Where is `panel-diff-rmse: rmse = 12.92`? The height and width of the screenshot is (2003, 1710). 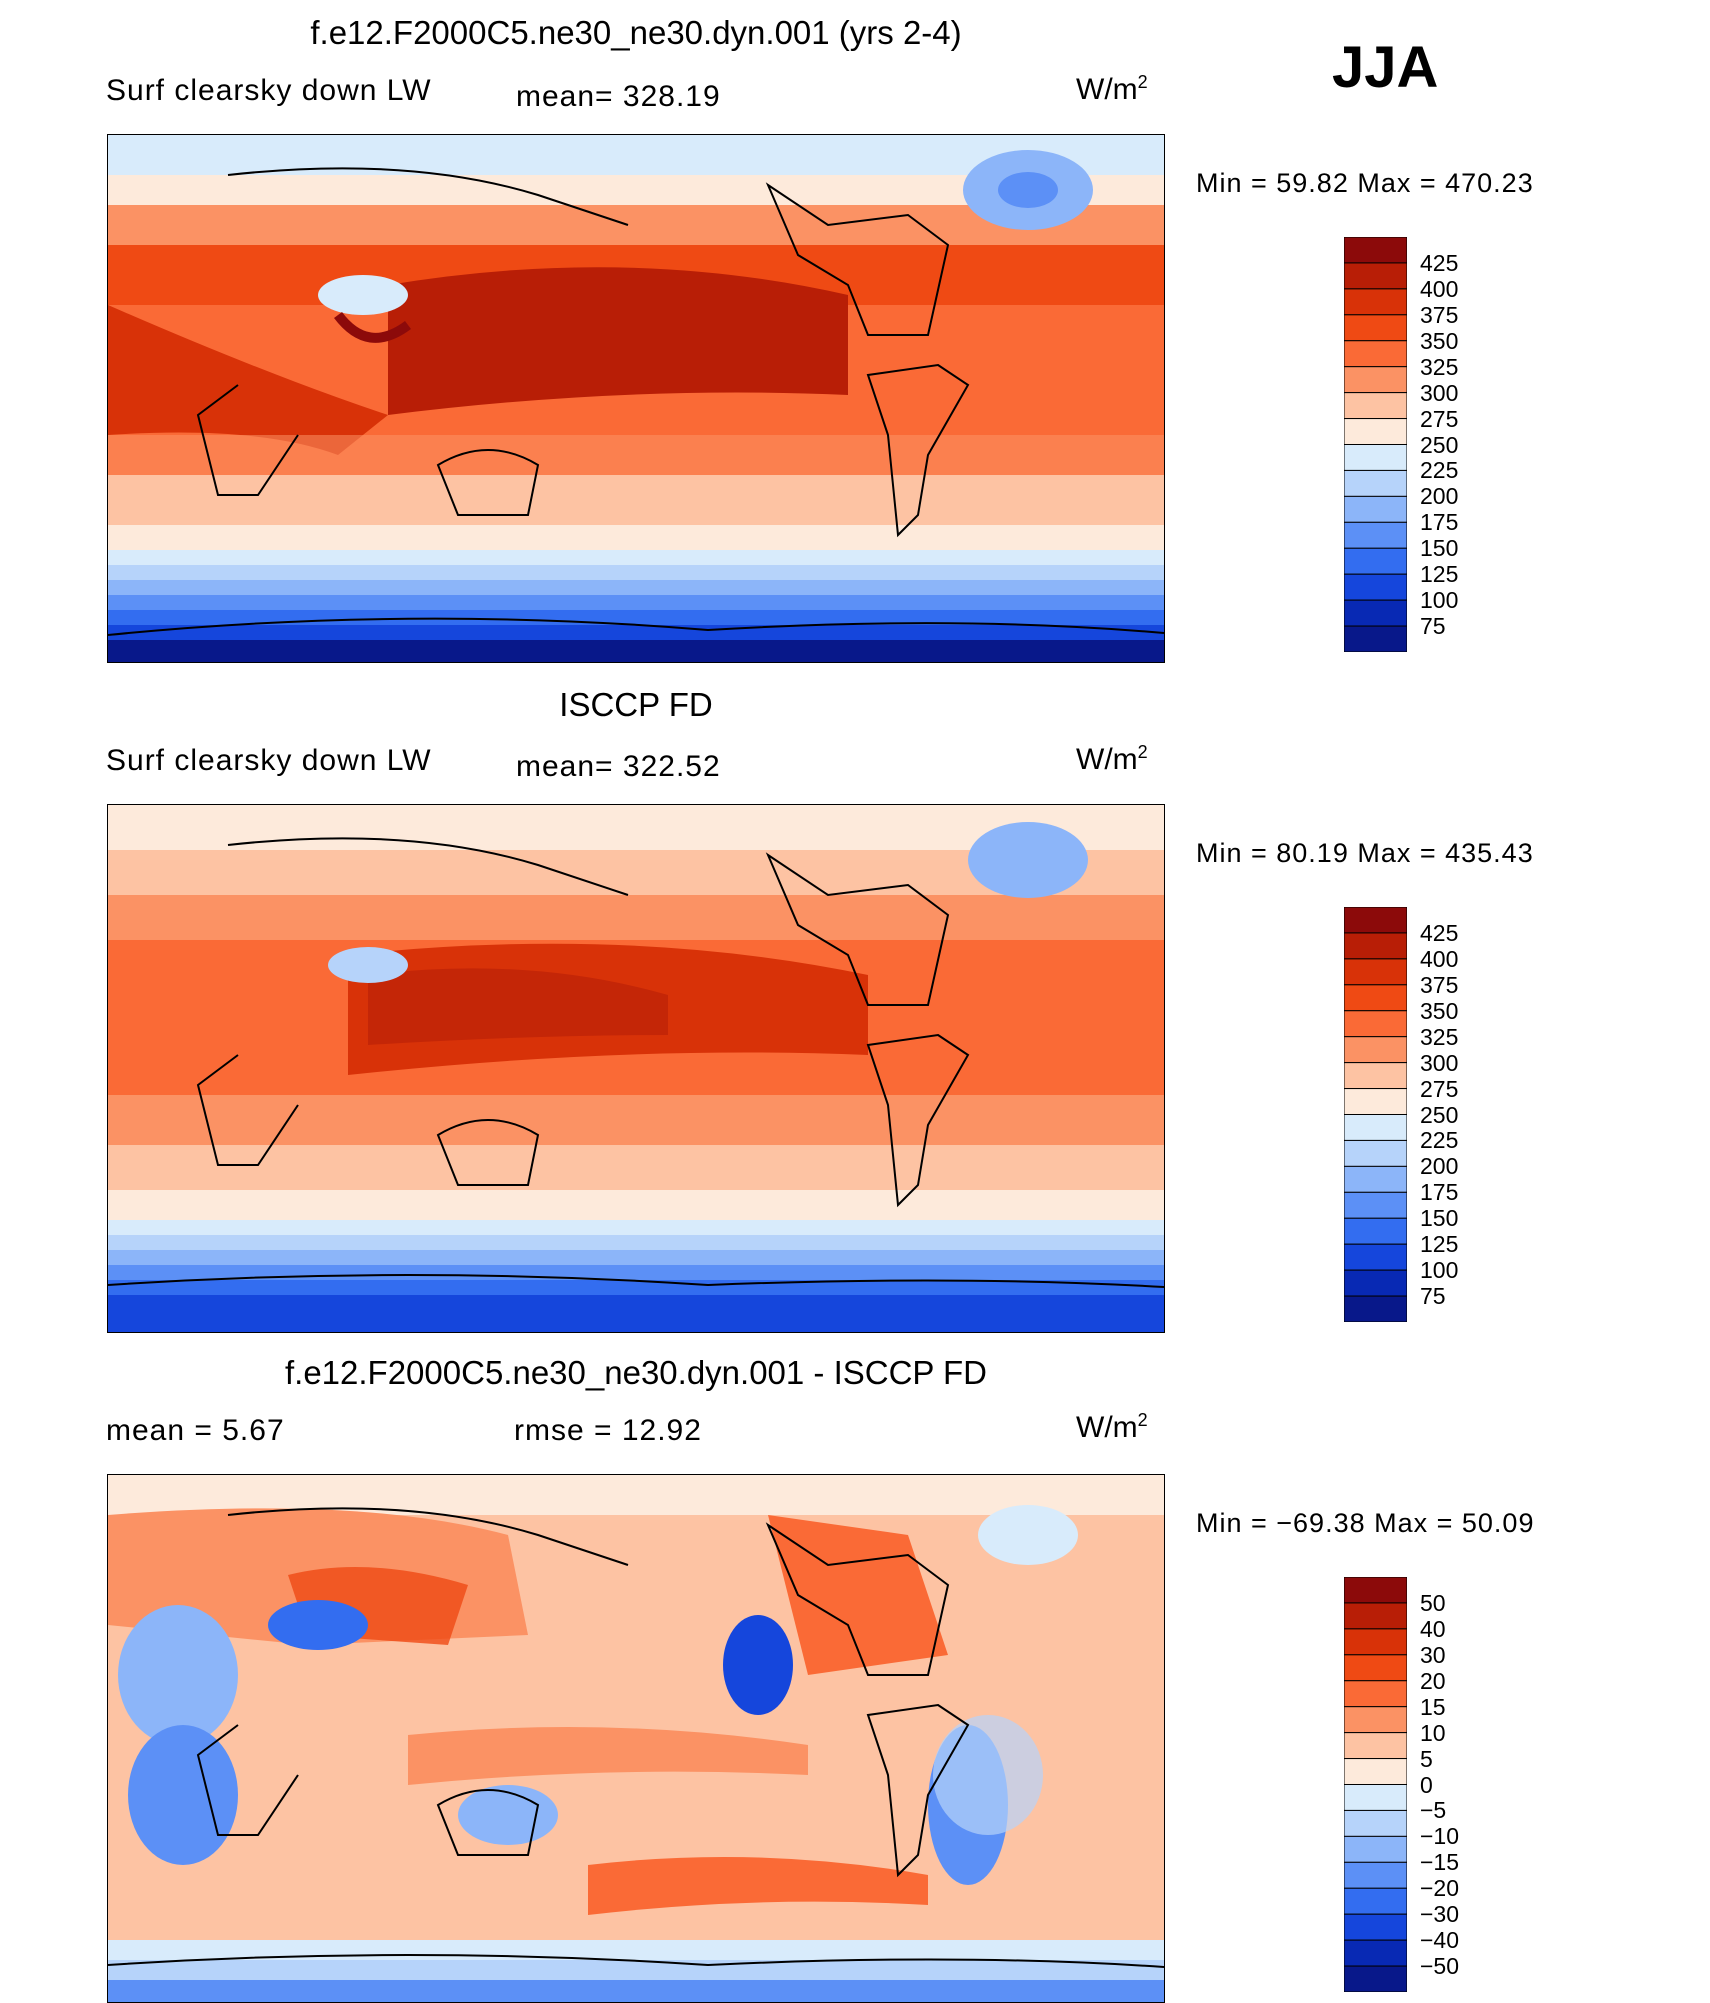
panel-diff-rmse: rmse = 12.92 is located at coordinates (608, 1430).